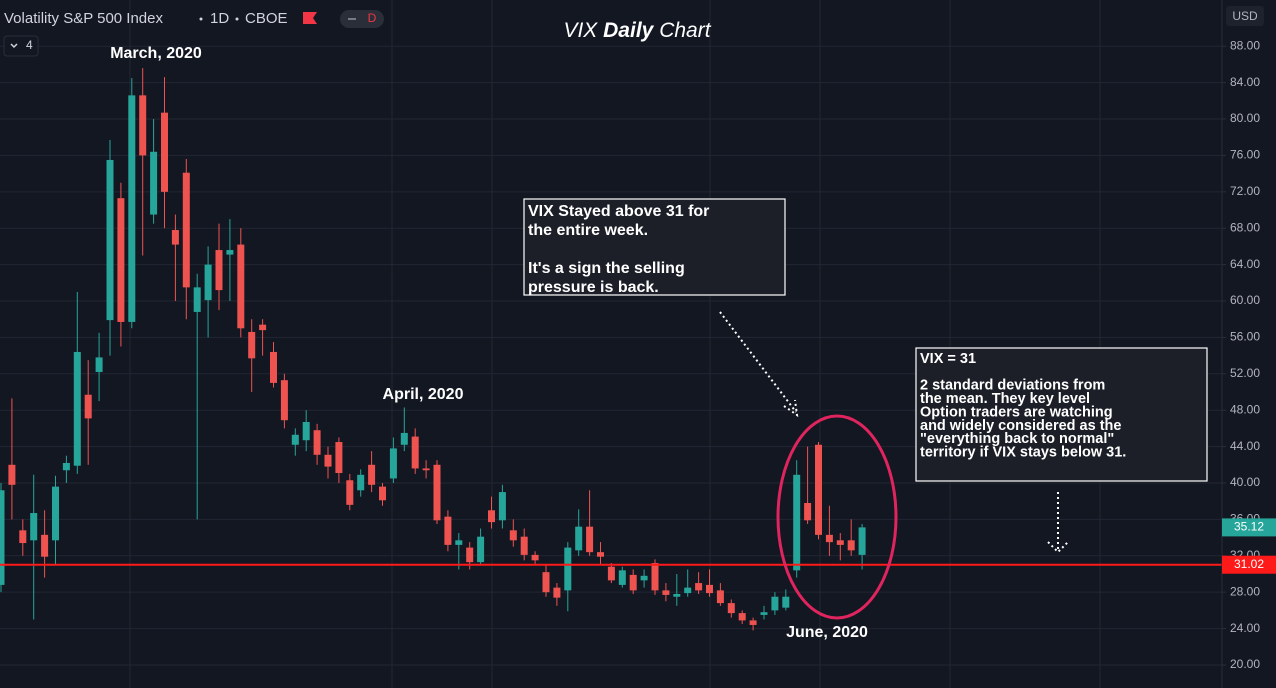 The width and height of the screenshot is (1276, 688). What do you see at coordinates (1245, 82) in the screenshot?
I see `y-tick-label: 84.00` at bounding box center [1245, 82].